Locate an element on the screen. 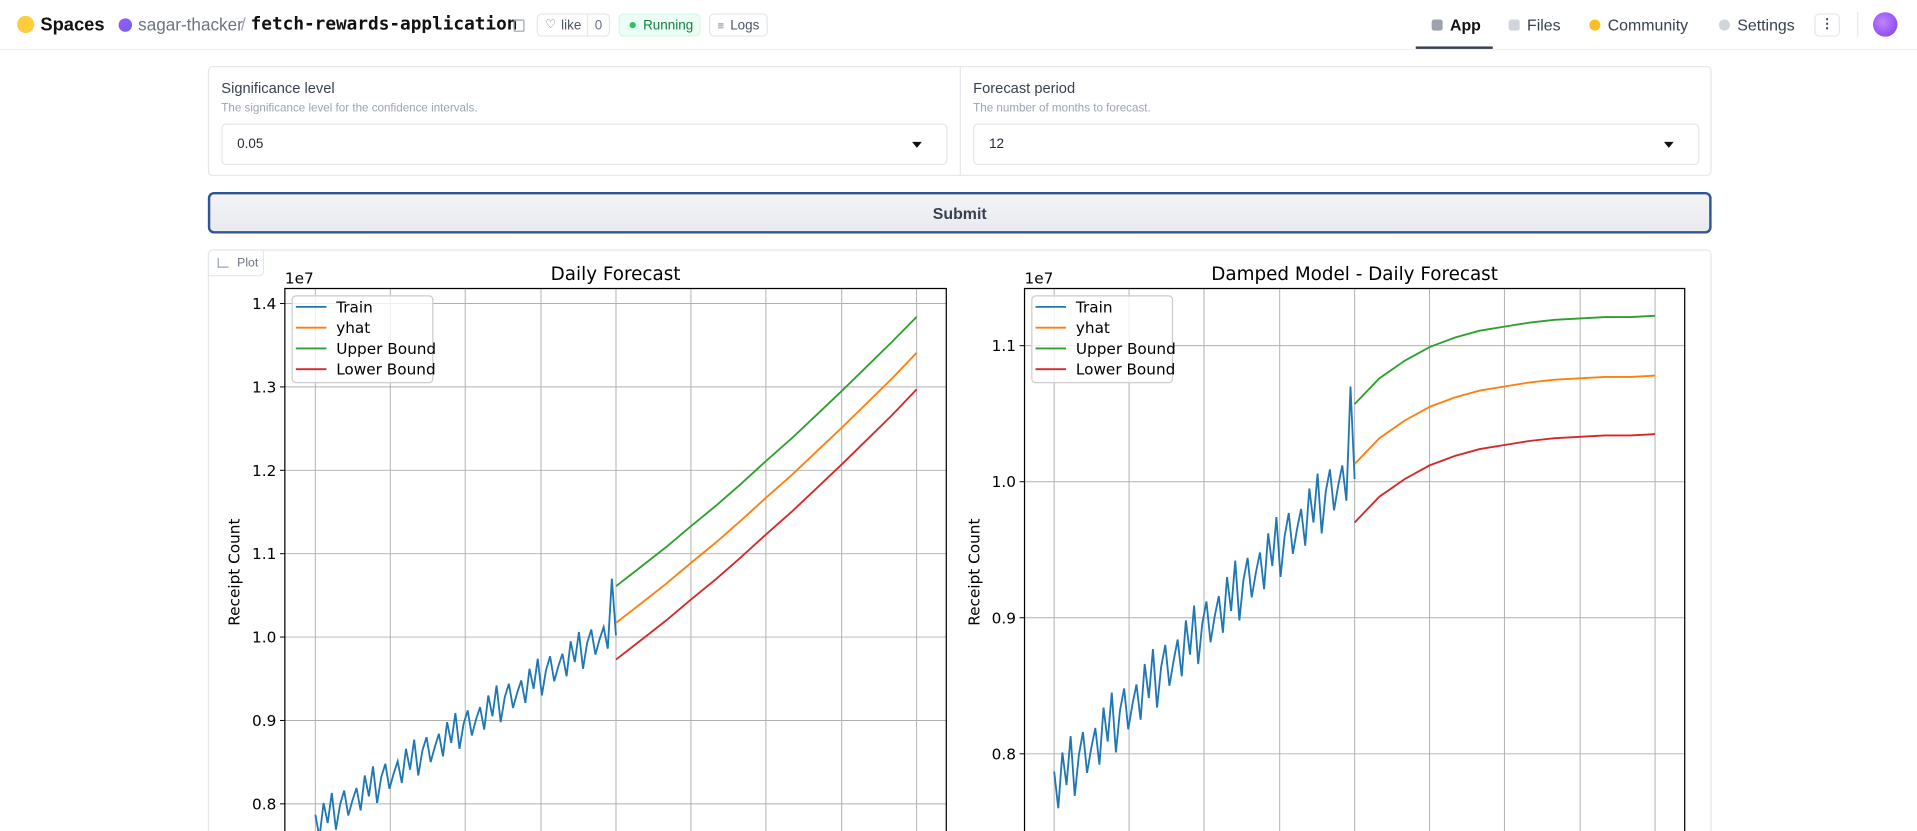 Image resolution: width=1917 pixels, height=831 pixels. logs-button: ≡ Logs is located at coordinates (738, 25).